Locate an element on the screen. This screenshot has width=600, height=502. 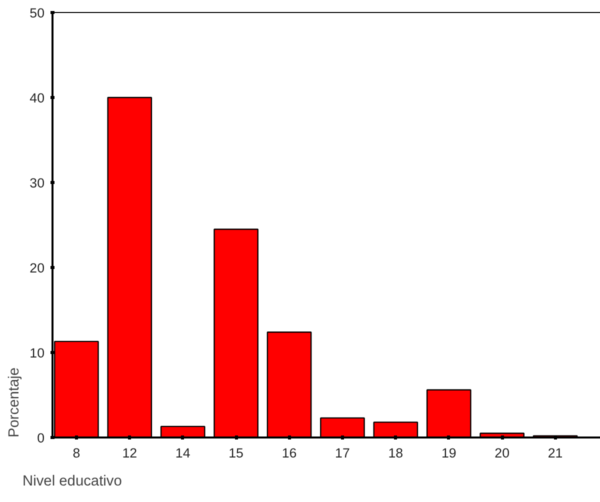
x-tick-label: 20 is located at coordinates (502, 453).